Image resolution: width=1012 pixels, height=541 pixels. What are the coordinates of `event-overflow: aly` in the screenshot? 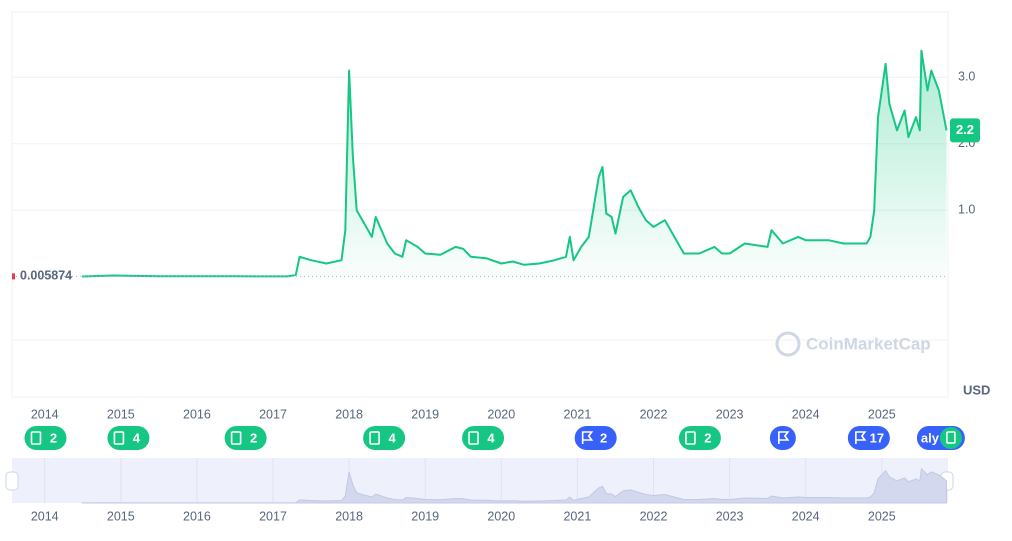 It's located at (930, 437).